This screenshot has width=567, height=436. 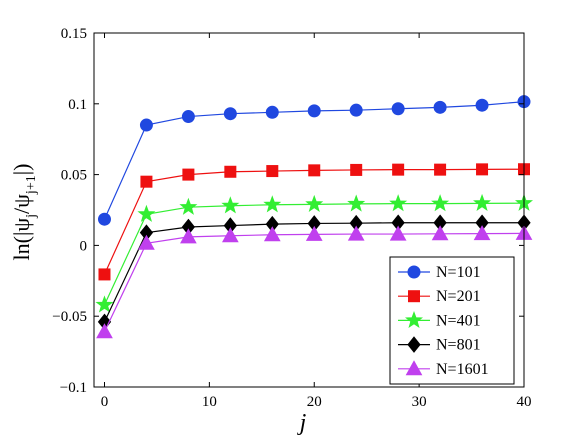 What do you see at coordinates (84, 246) in the screenshot?
I see `y-tick-label: 0` at bounding box center [84, 246].